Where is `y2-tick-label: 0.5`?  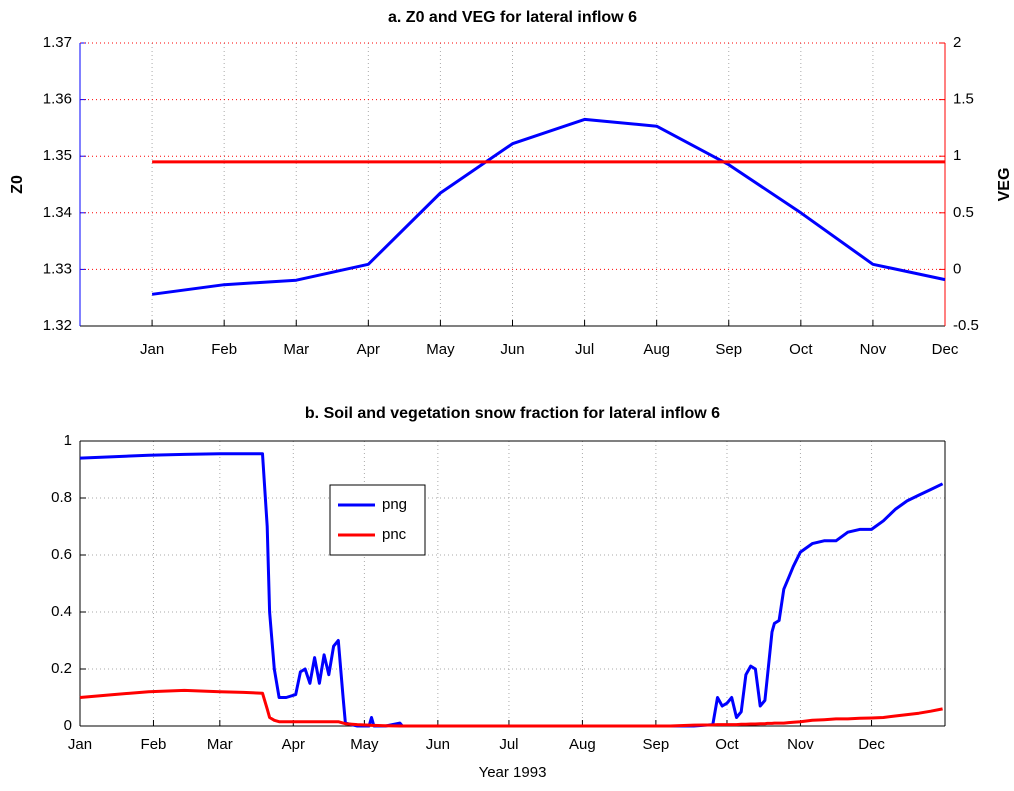
y2-tick-label: 0.5 is located at coordinates (963, 212).